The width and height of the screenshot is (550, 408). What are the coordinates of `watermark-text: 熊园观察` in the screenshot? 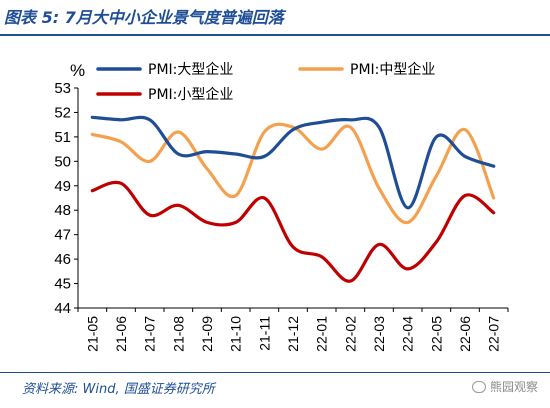 It's located at (513, 387).